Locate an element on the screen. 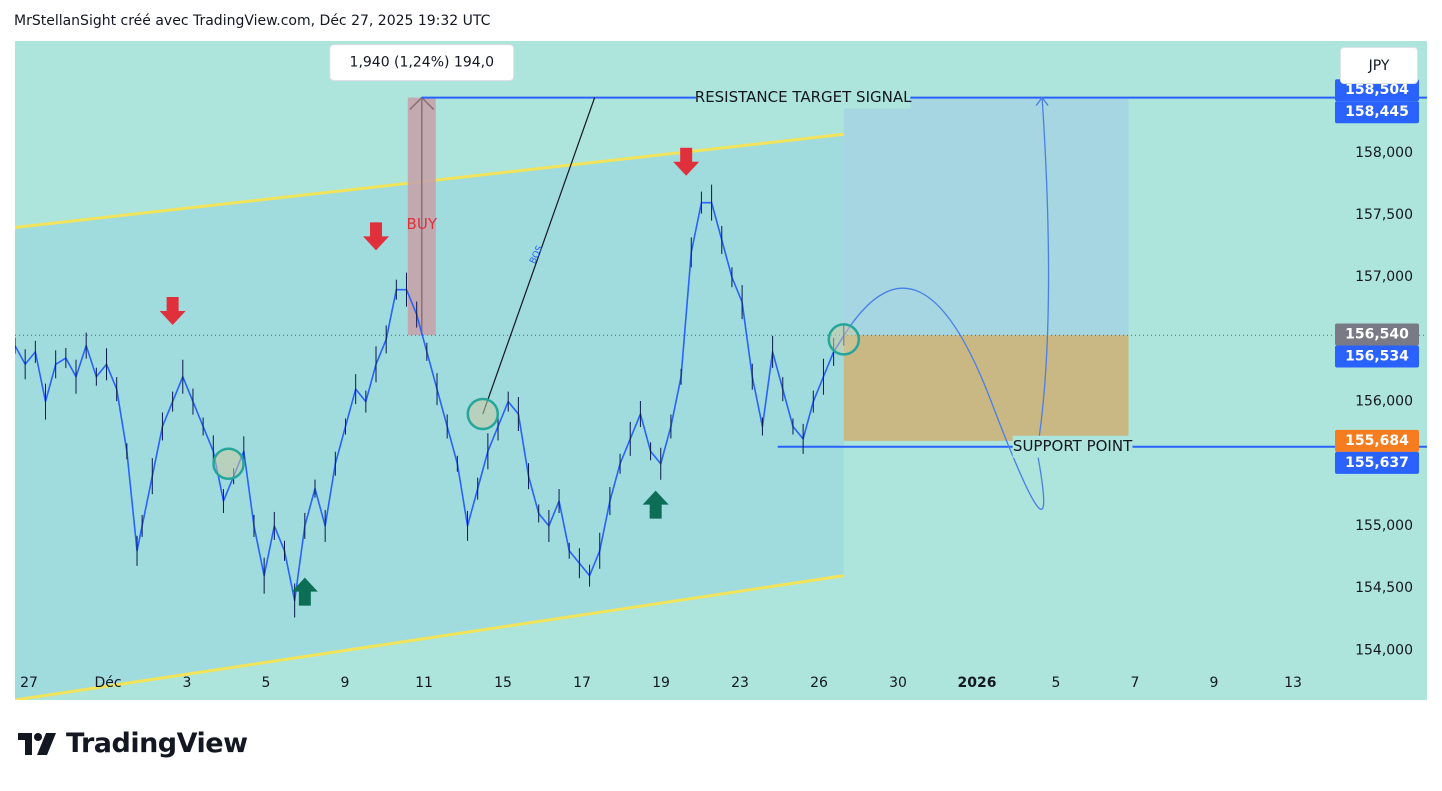 The height and width of the screenshot is (791, 1442). price-badge-label: 156,534 is located at coordinates (1377, 356).